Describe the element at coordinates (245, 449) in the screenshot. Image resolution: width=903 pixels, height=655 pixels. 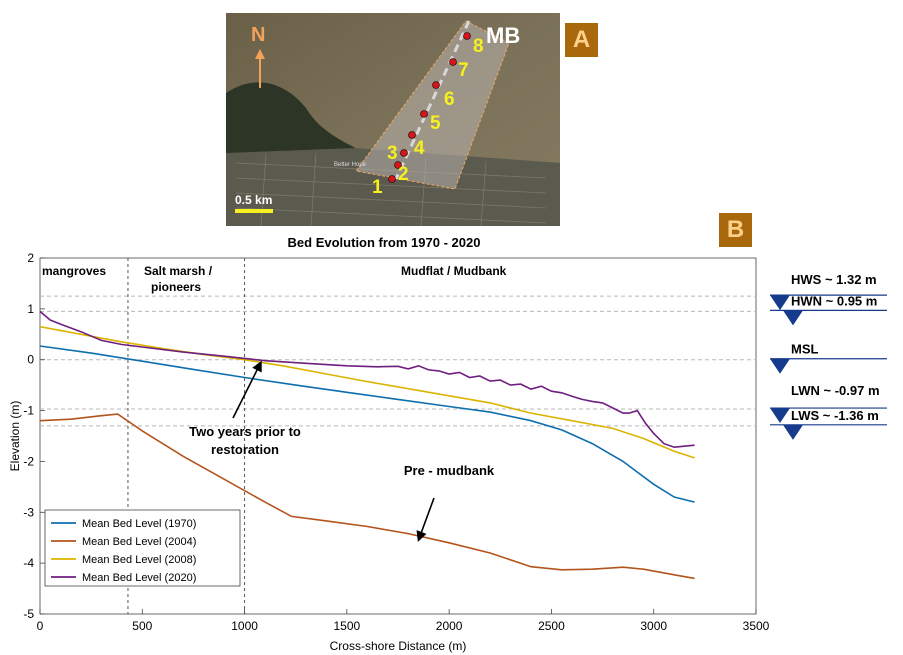
I see `annotation-restoration: restoration` at that location.